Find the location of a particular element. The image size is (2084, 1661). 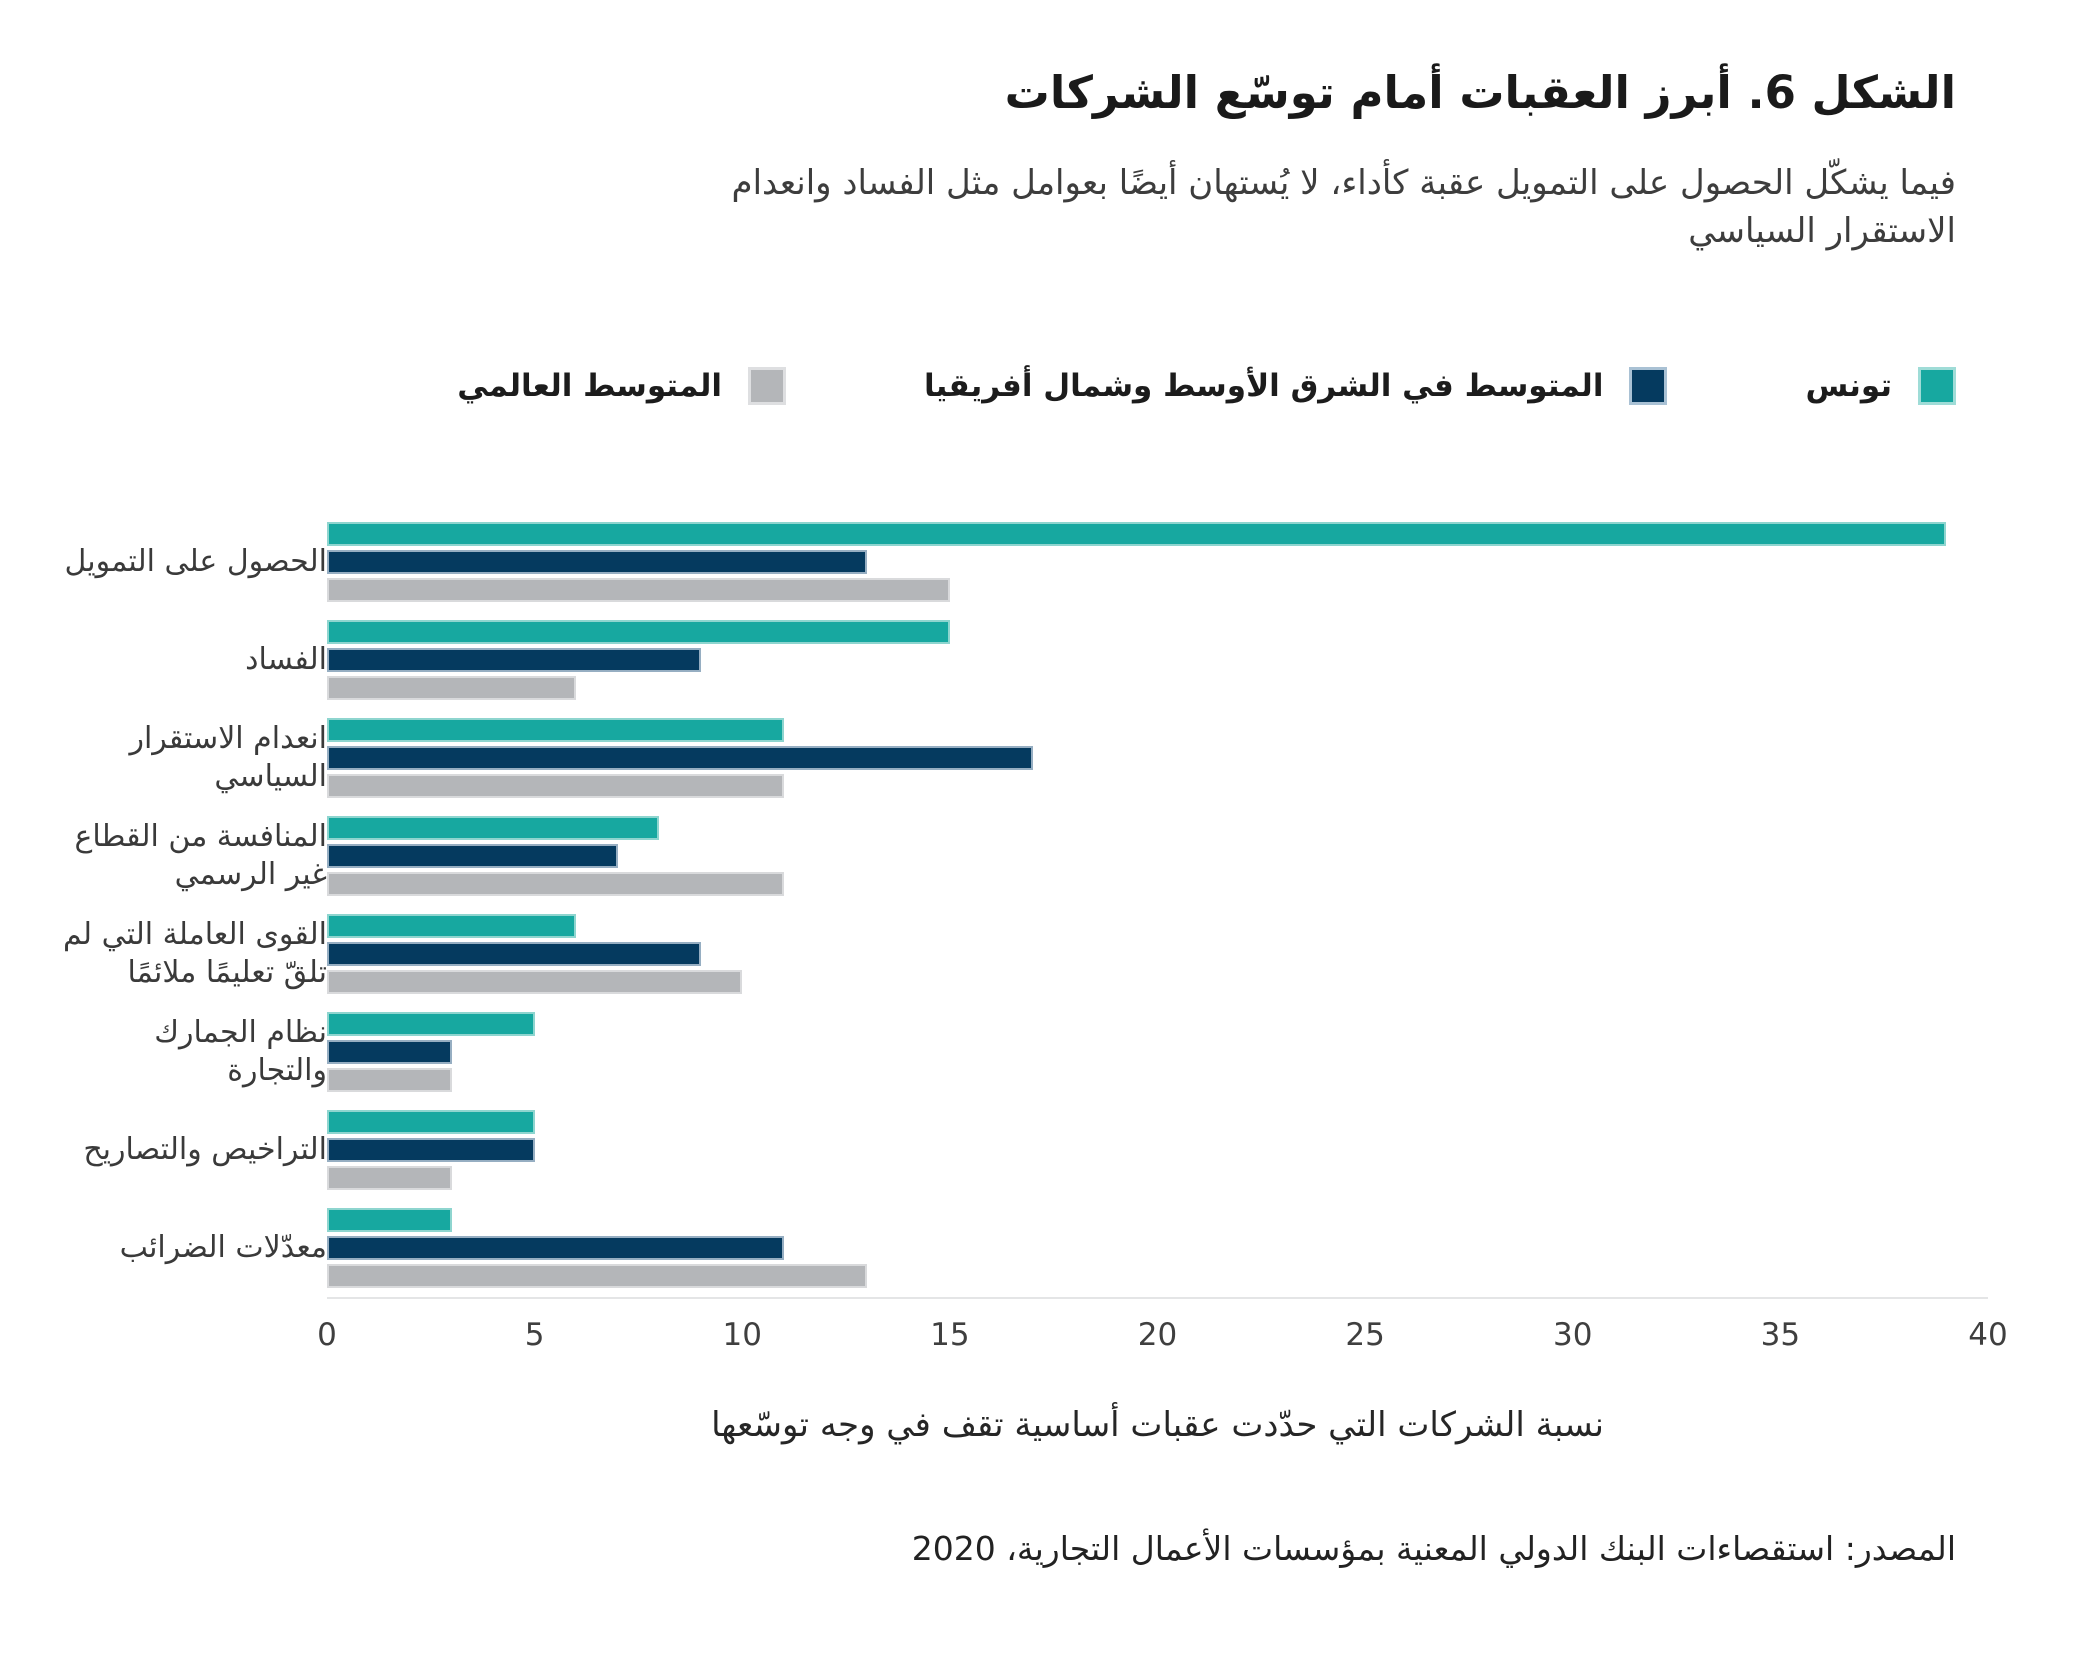

chart-row: انعدام الاستقرار السياسي is located at coordinates (1014, 758).